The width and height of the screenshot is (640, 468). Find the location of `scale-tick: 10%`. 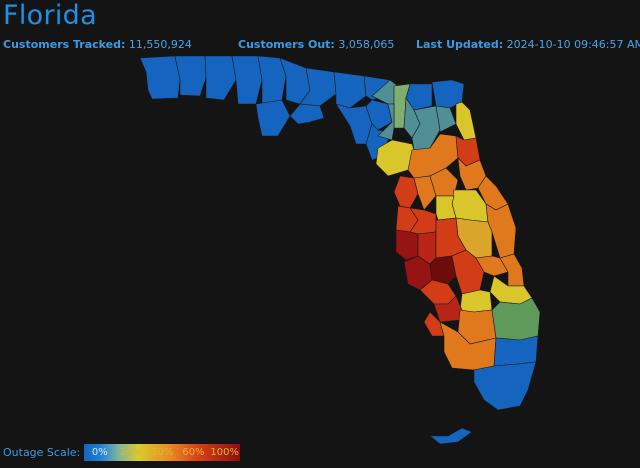

scale-tick: 10% is located at coordinates (131, 452).